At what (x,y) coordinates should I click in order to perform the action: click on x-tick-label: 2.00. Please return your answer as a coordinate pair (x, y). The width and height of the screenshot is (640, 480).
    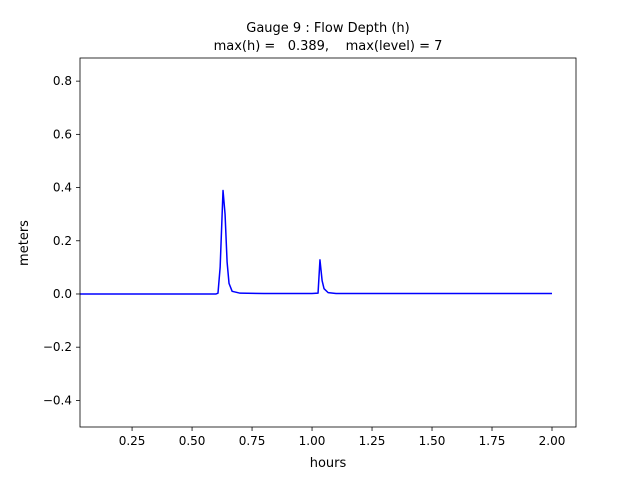
    Looking at the image, I should click on (552, 441).